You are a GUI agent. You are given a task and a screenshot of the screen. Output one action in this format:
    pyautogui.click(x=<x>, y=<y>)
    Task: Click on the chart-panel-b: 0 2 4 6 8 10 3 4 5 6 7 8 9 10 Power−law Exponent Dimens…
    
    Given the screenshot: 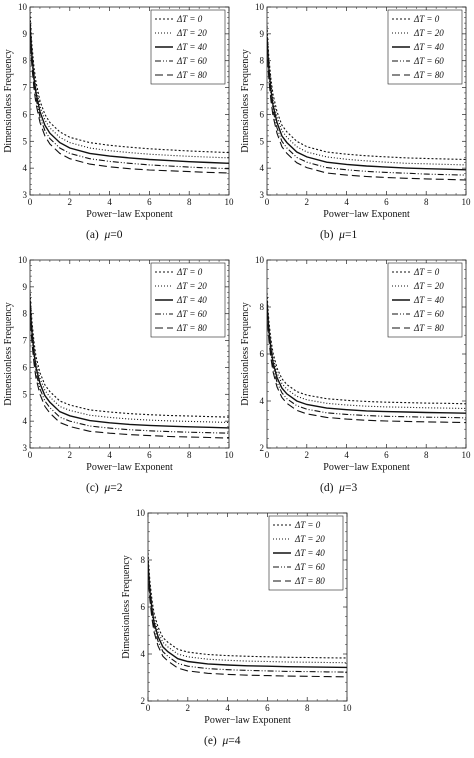 What is the action you would take?
    pyautogui.click(x=355, y=110)
    